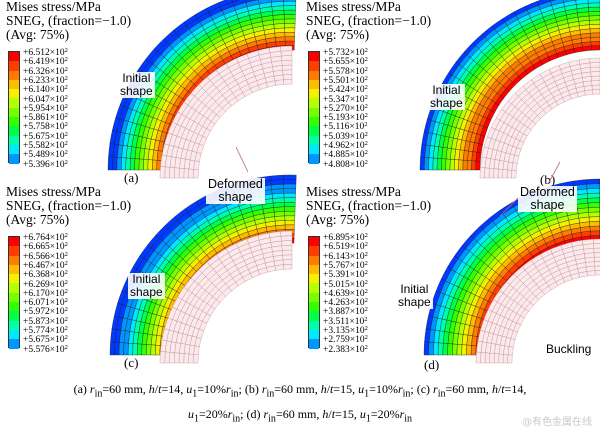  Describe the element at coordinates (252, 414) in the screenshot. I see `caption-d-prefix: ; (d)` at that location.